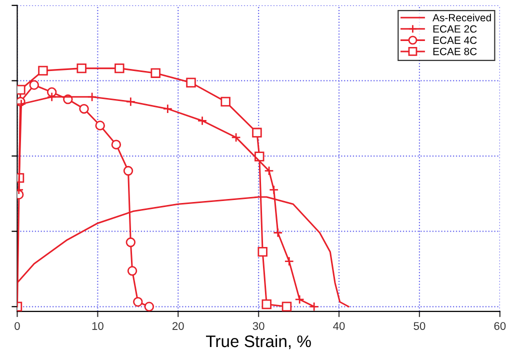  What do you see at coordinates (420, 326) in the screenshot?
I see `x-tick-label: 50` at bounding box center [420, 326].